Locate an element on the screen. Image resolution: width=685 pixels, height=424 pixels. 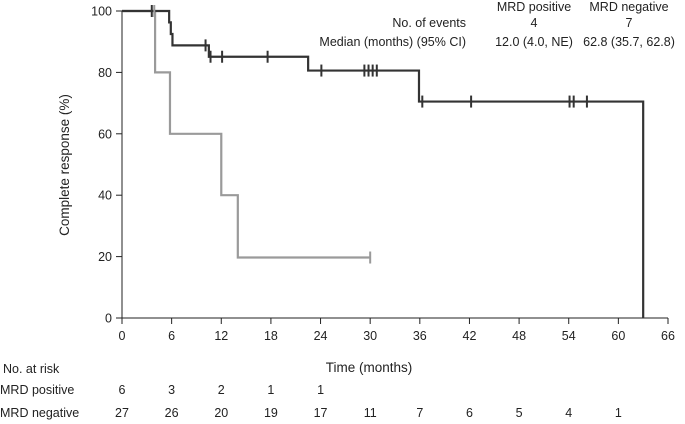
y-tick-label: 20 is located at coordinates (105, 257).